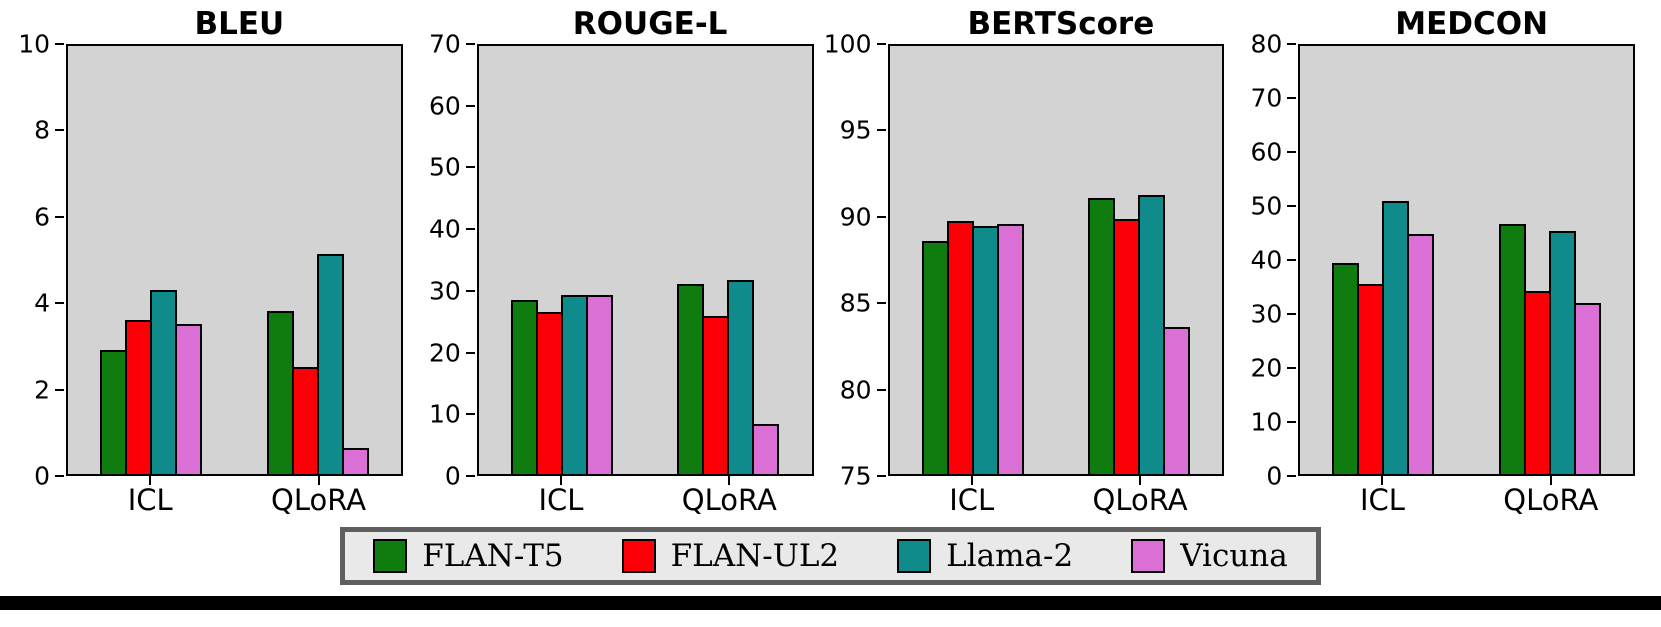 Image resolution: width=1661 pixels, height=627 pixels. I want to click on bar-llama-2-icl, so click(164, 381).